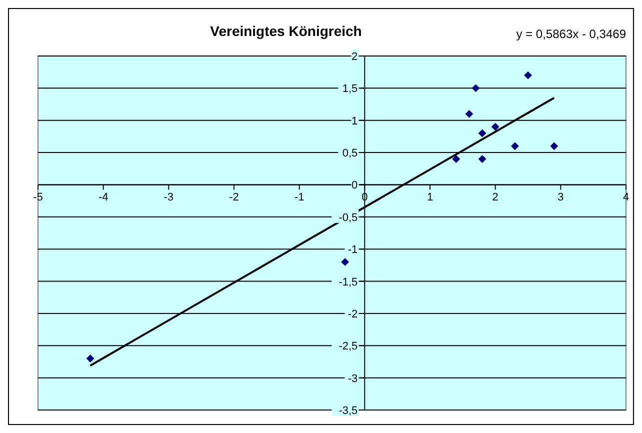 The width and height of the screenshot is (642, 433). I want to click on x-tick-label: -2, so click(234, 198).